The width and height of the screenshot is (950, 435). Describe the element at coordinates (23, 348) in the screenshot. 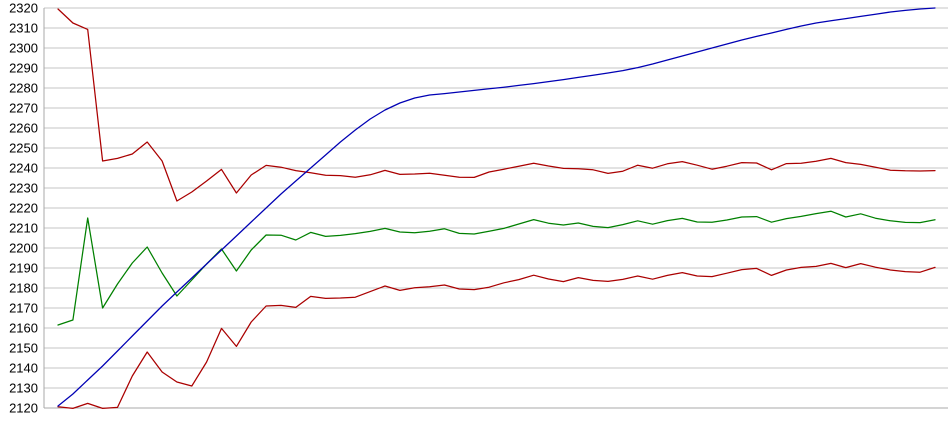

I see `y-axis-label: 2150` at that location.